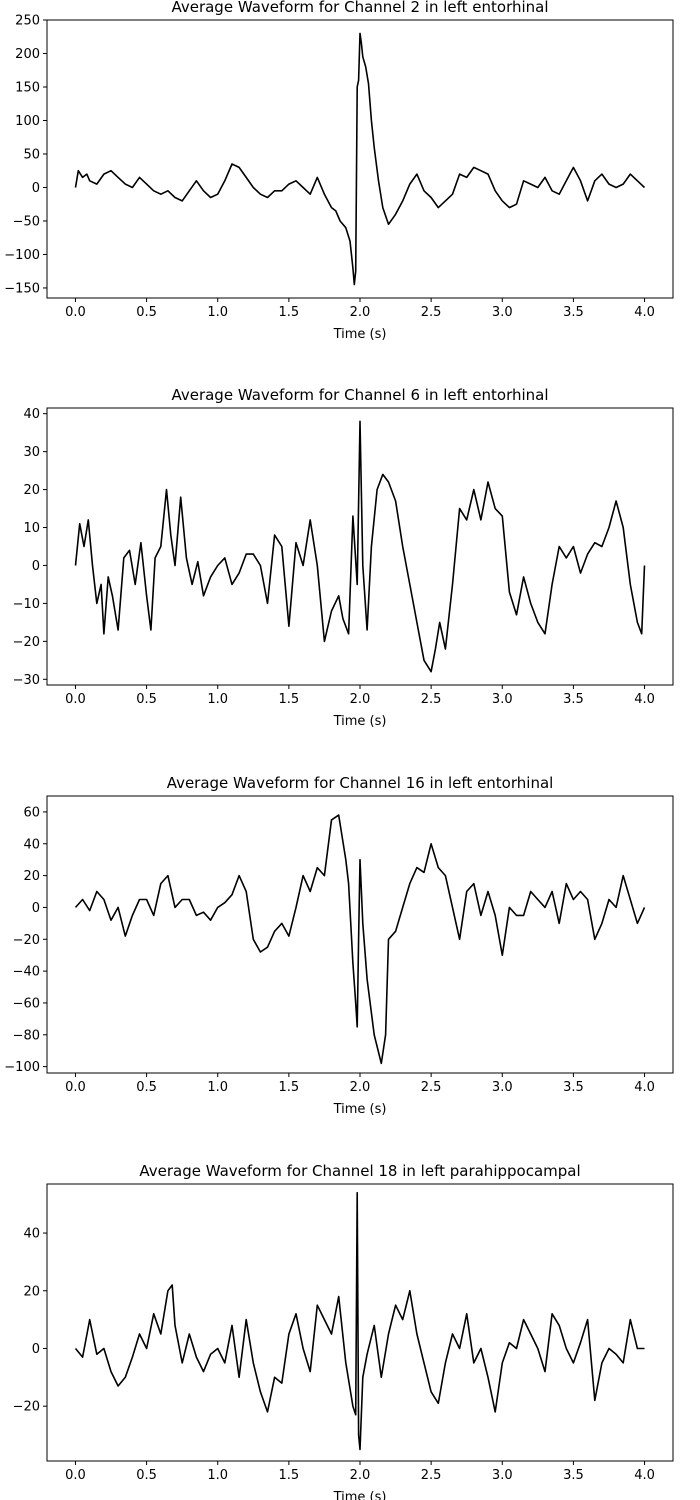 The image size is (700, 1500). I want to click on y-tick-label: −80, so click(26, 1035).